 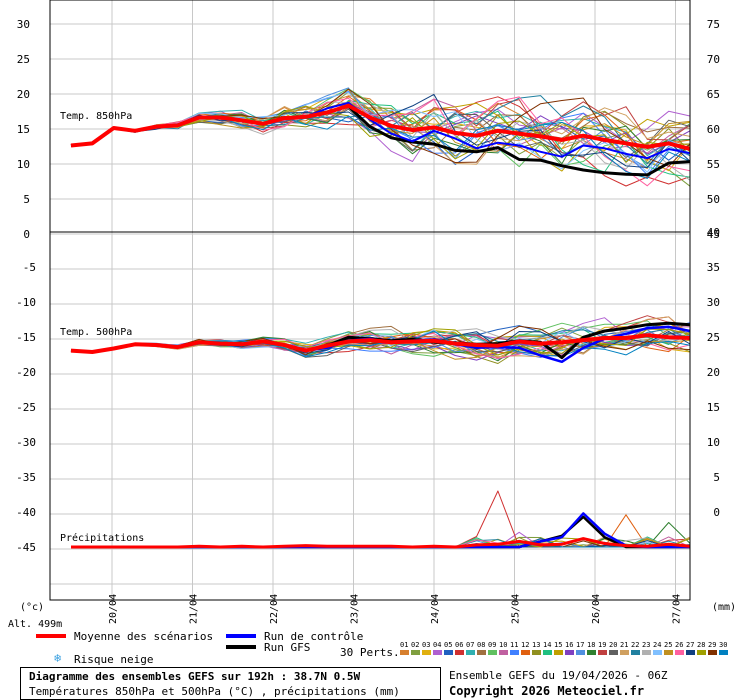 What do you see at coordinates (713, 59) in the screenshot?
I see `right-tick-label: 70` at bounding box center [713, 59].